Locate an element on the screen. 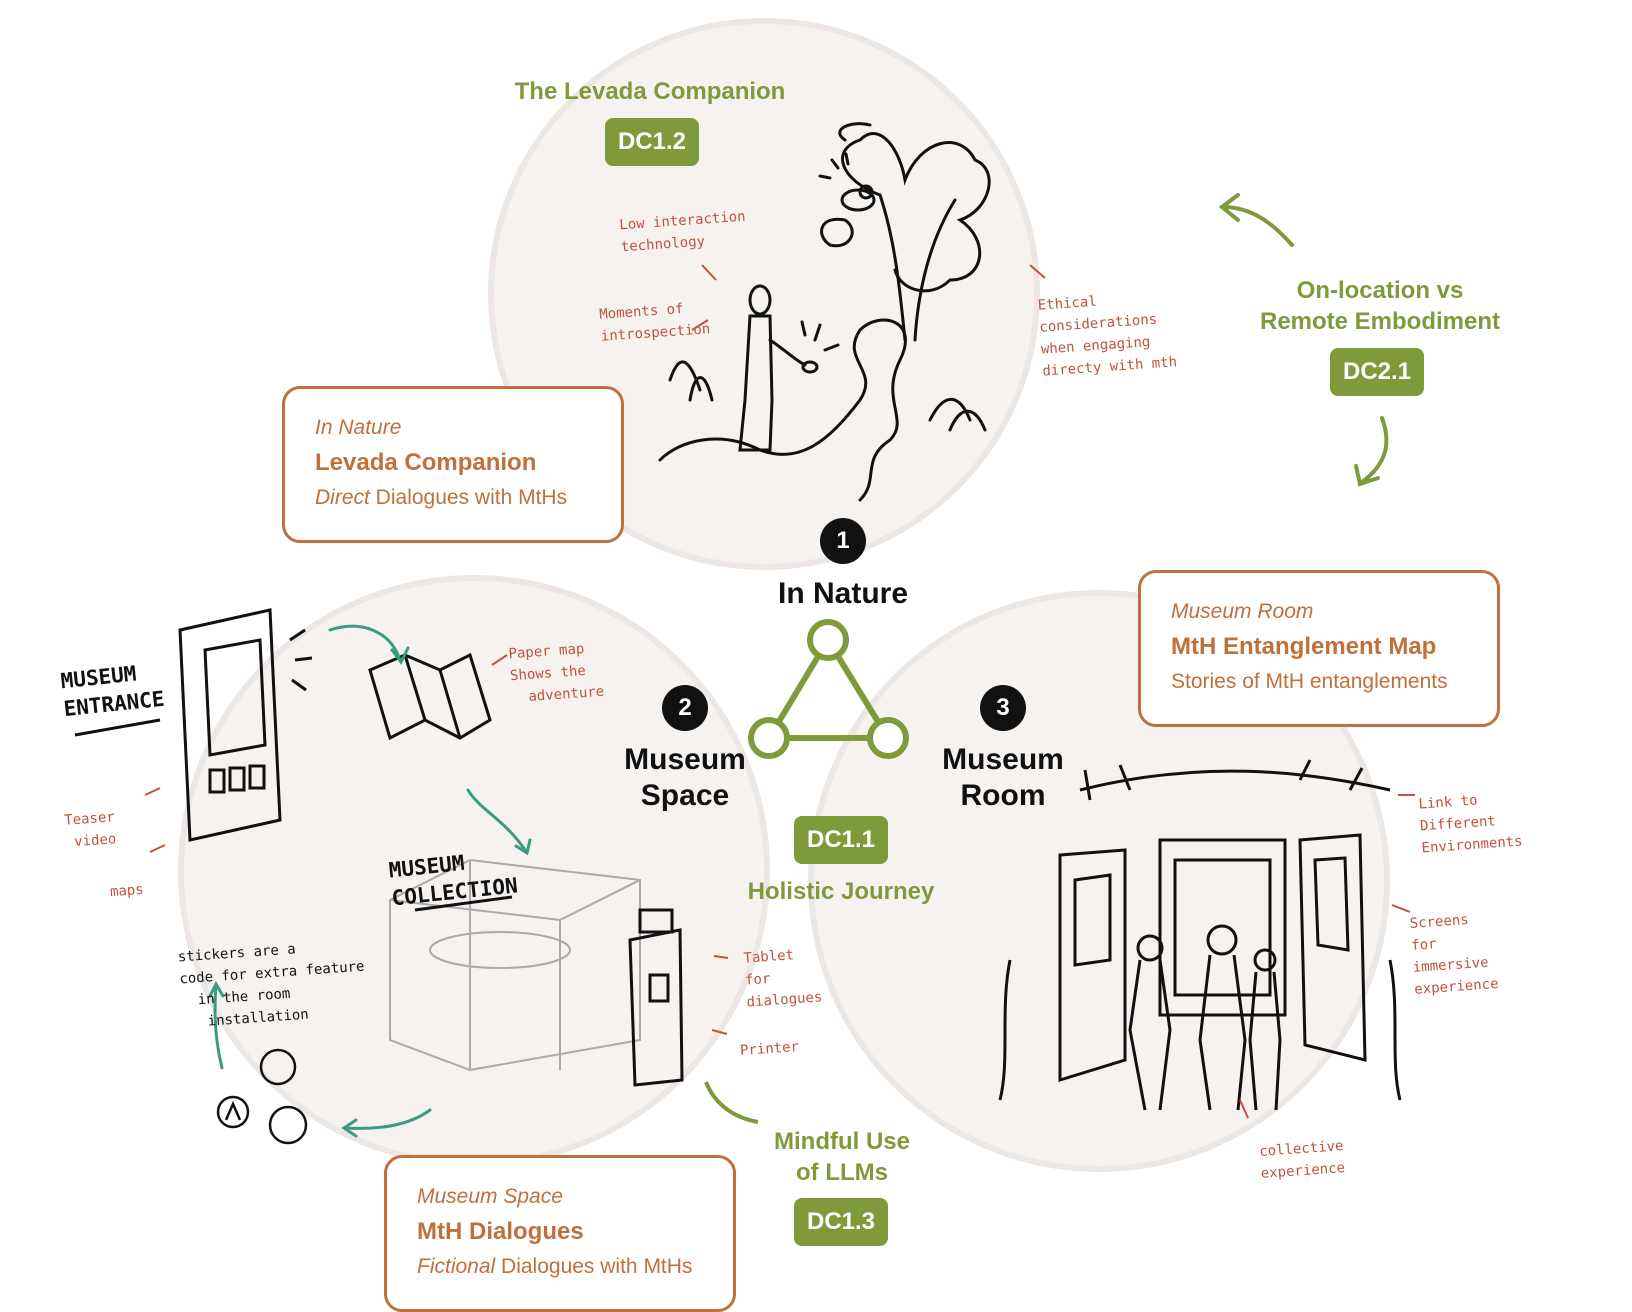 This screenshot has height=1312, width=1632. area-3-number: 3 is located at coordinates (1003, 708).